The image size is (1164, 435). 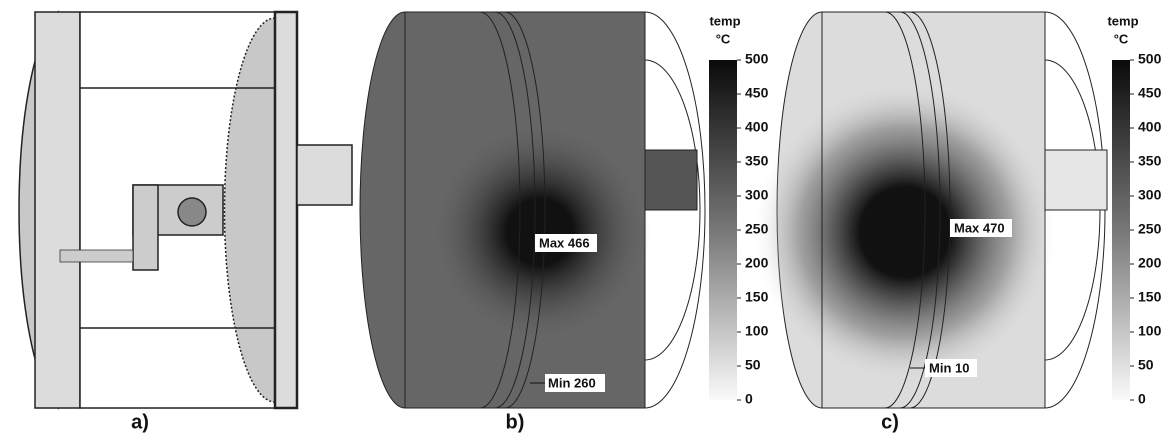 I want to click on annotation: Max 466, so click(x=564, y=242).